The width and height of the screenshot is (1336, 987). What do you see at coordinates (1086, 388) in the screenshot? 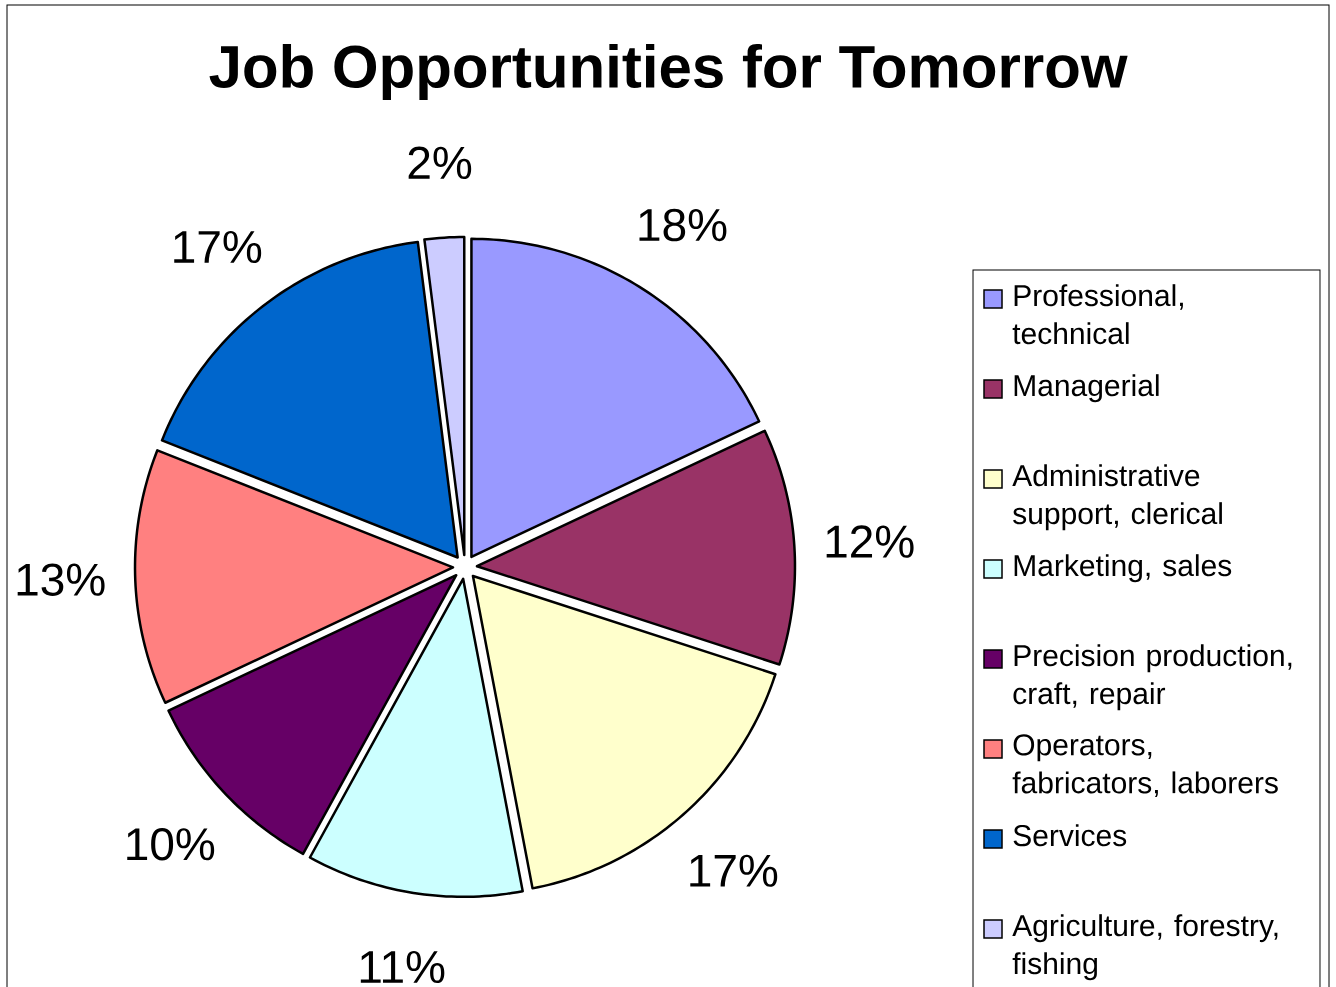
I see `legend-label: Managerial` at bounding box center [1086, 388].